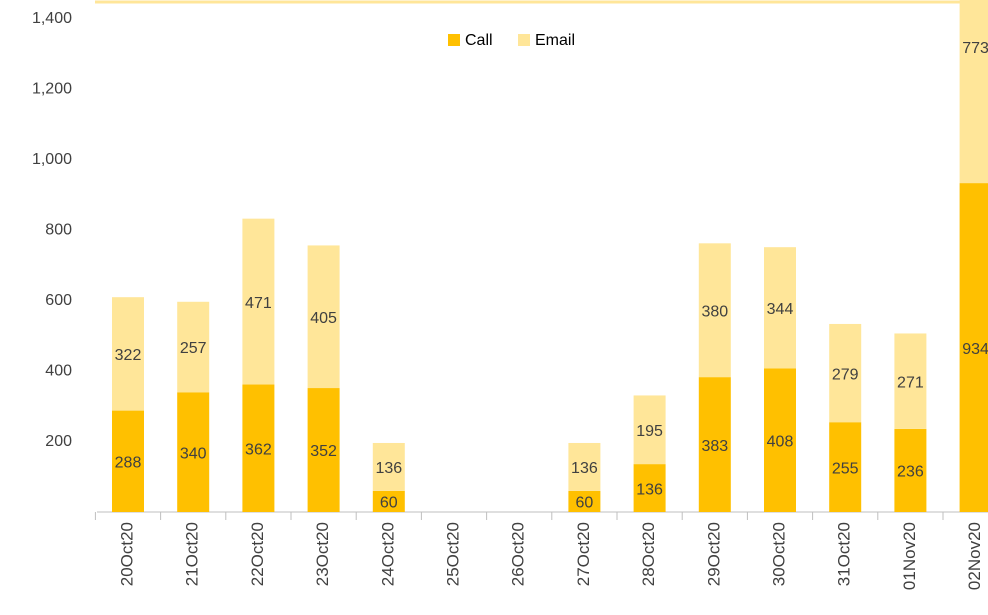 The width and height of the screenshot is (988, 615). What do you see at coordinates (387, 554) in the screenshot?
I see `x-tick-label: 24Oct20` at bounding box center [387, 554].